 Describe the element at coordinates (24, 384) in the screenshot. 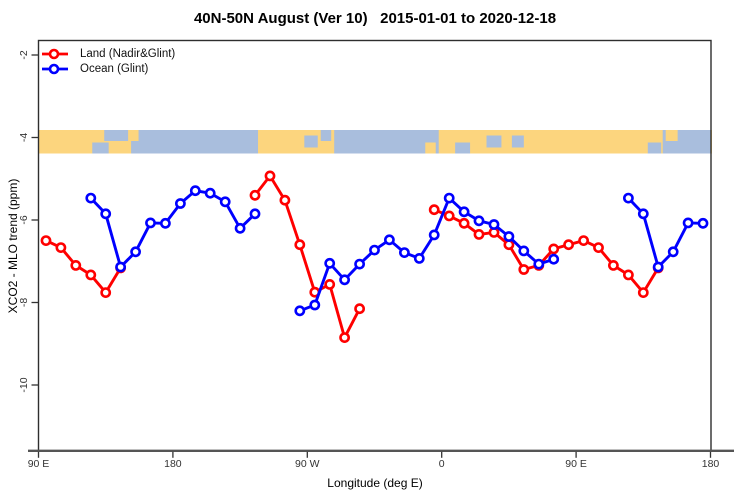

I see `y-tick-label: -10` at that location.